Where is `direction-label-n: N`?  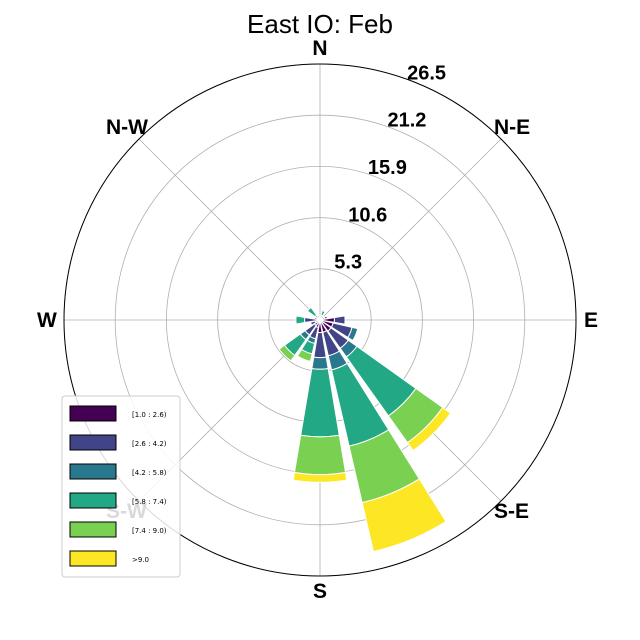
direction-label-n: N is located at coordinates (319, 48).